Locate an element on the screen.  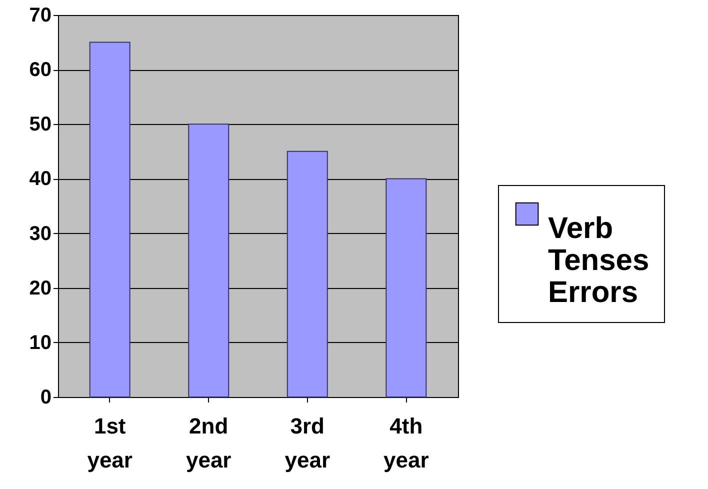
y-tick-label: 30 is located at coordinates (40, 233).